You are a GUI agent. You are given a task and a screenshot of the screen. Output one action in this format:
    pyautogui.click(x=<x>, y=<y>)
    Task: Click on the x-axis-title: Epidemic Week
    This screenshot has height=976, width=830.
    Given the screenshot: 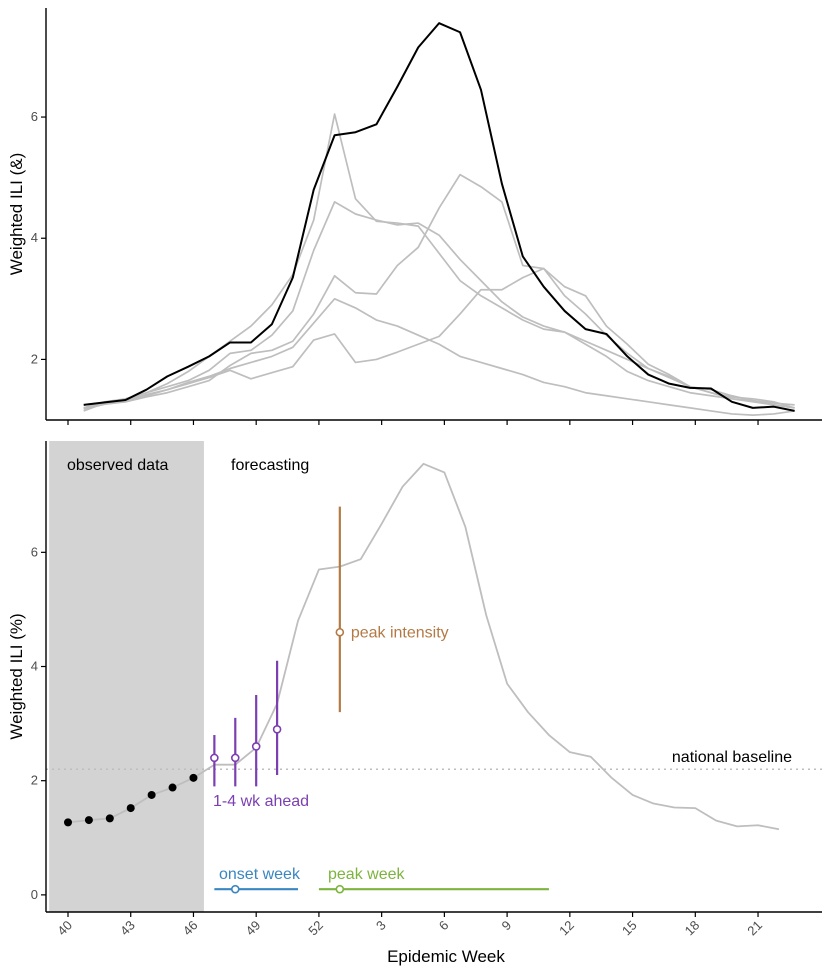 What is the action you would take?
    pyautogui.click(x=446, y=956)
    